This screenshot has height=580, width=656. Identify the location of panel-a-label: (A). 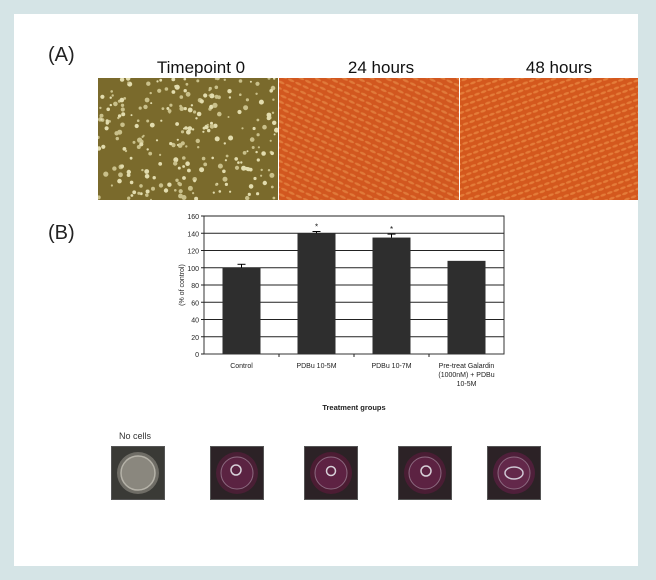
(61, 55).